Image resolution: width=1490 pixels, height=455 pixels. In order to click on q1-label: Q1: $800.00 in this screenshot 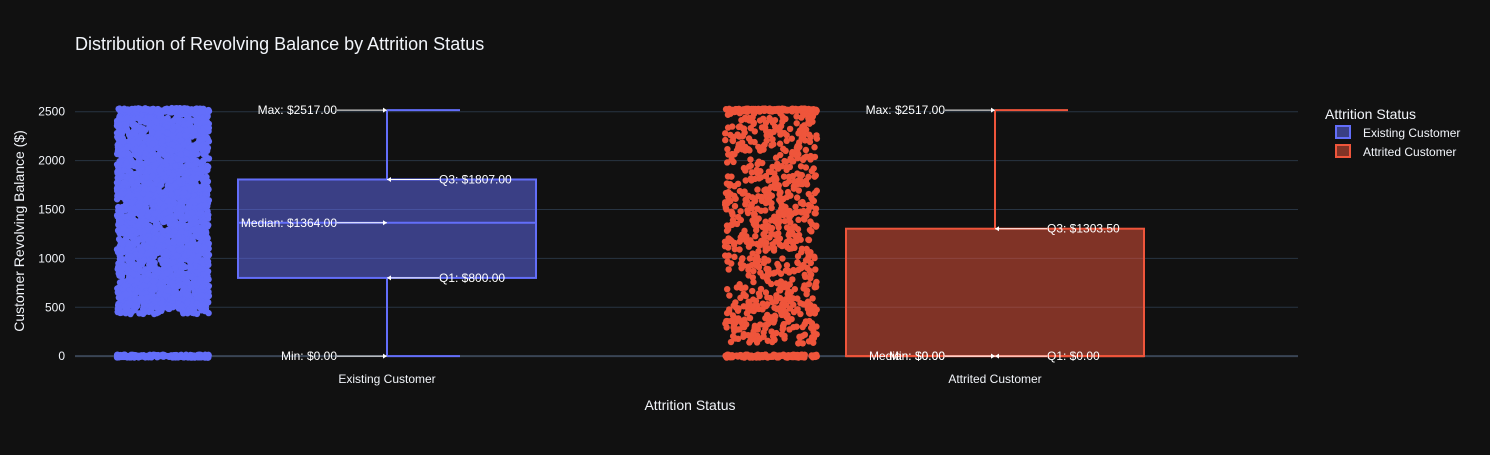, I will do `click(472, 278)`.